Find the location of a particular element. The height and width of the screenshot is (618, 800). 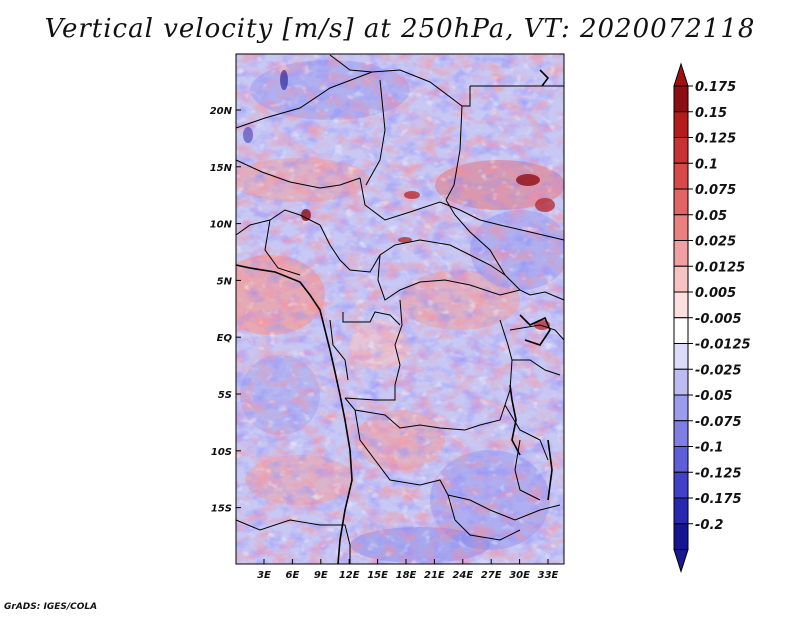

lon-label: 3E is located at coordinates (264, 575).